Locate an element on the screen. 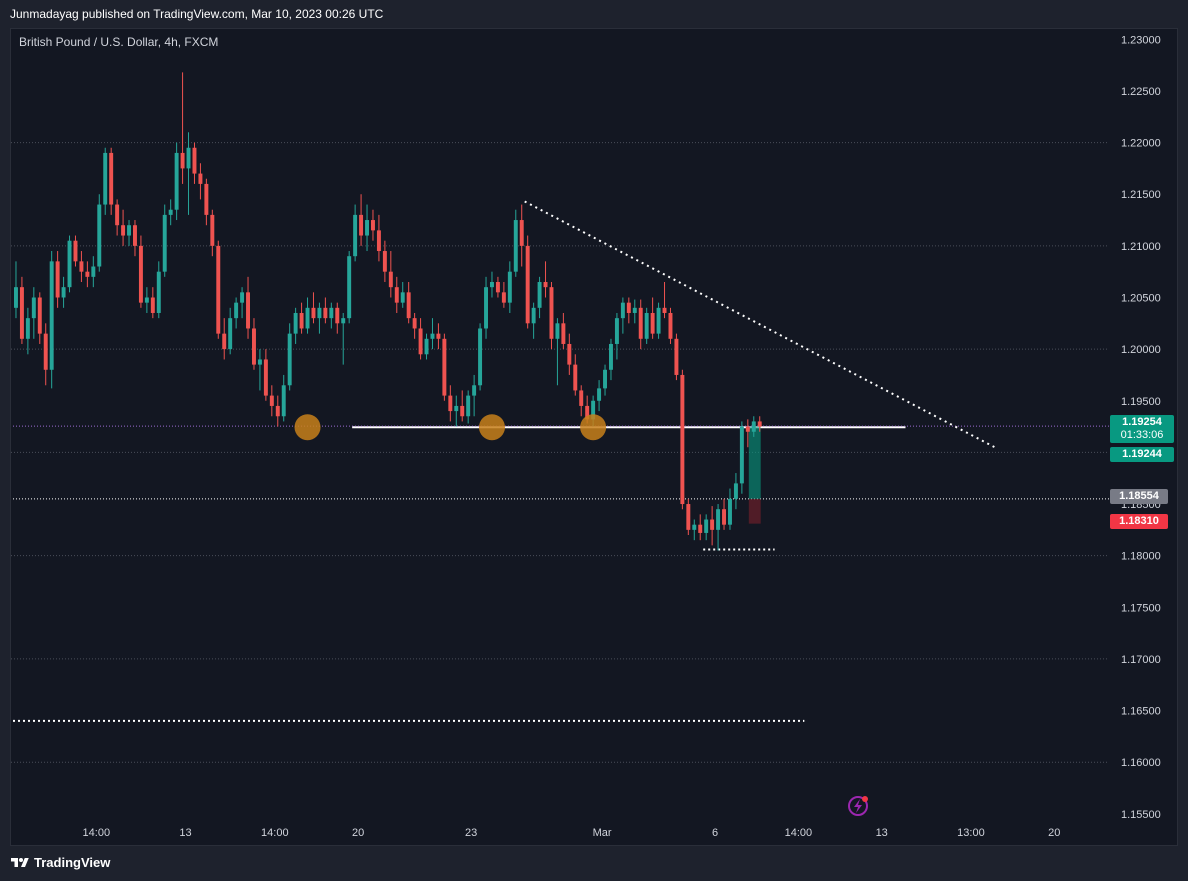 The width and height of the screenshot is (1188, 881). bid-price-tag: 1.19244 is located at coordinates (1142, 454).